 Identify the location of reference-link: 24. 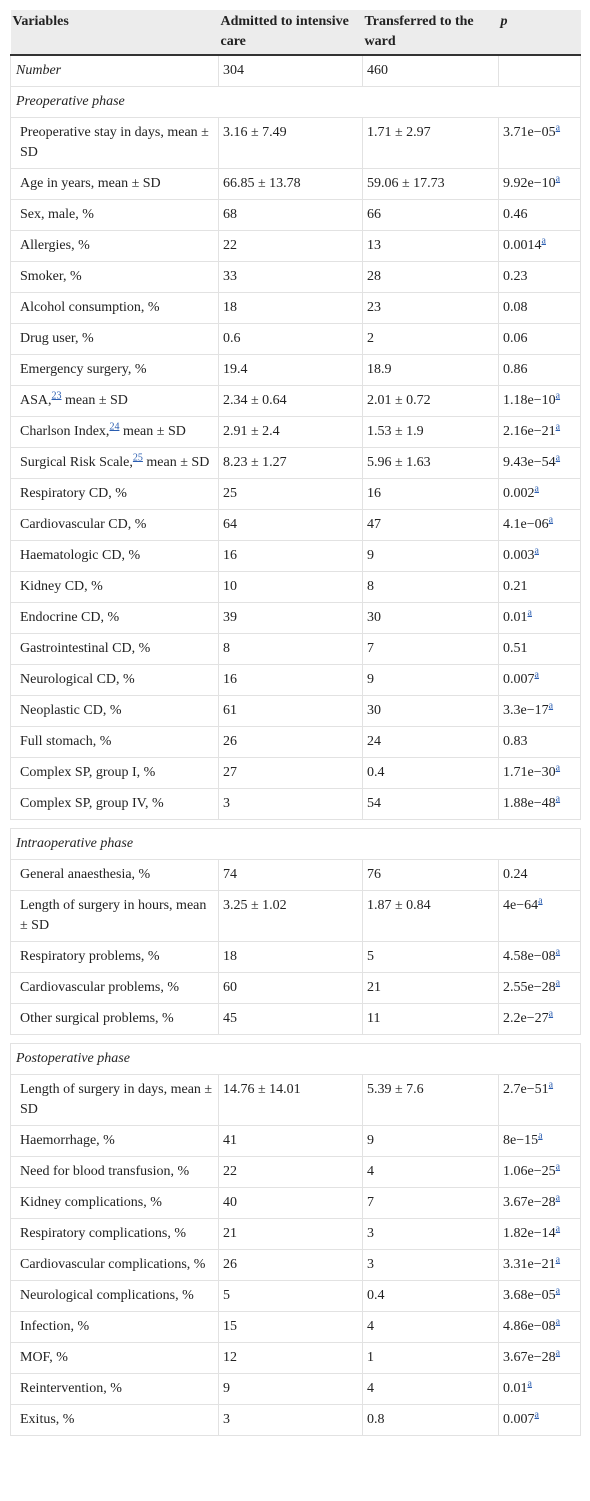
(114, 427).